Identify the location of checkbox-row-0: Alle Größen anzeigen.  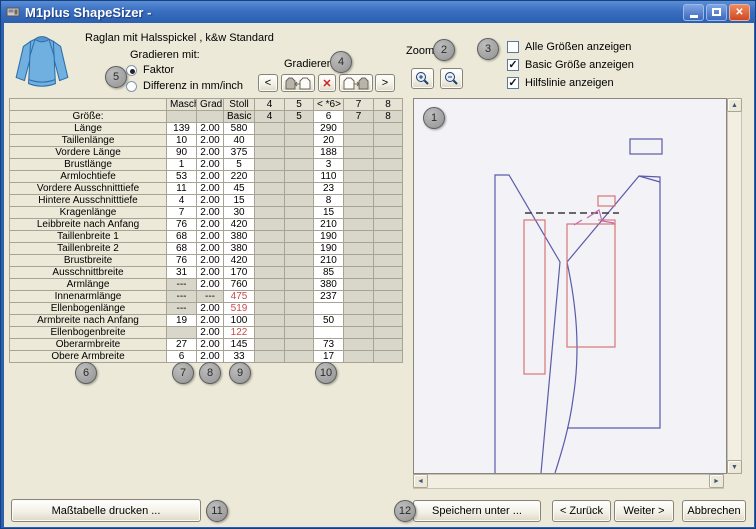
(570, 47).